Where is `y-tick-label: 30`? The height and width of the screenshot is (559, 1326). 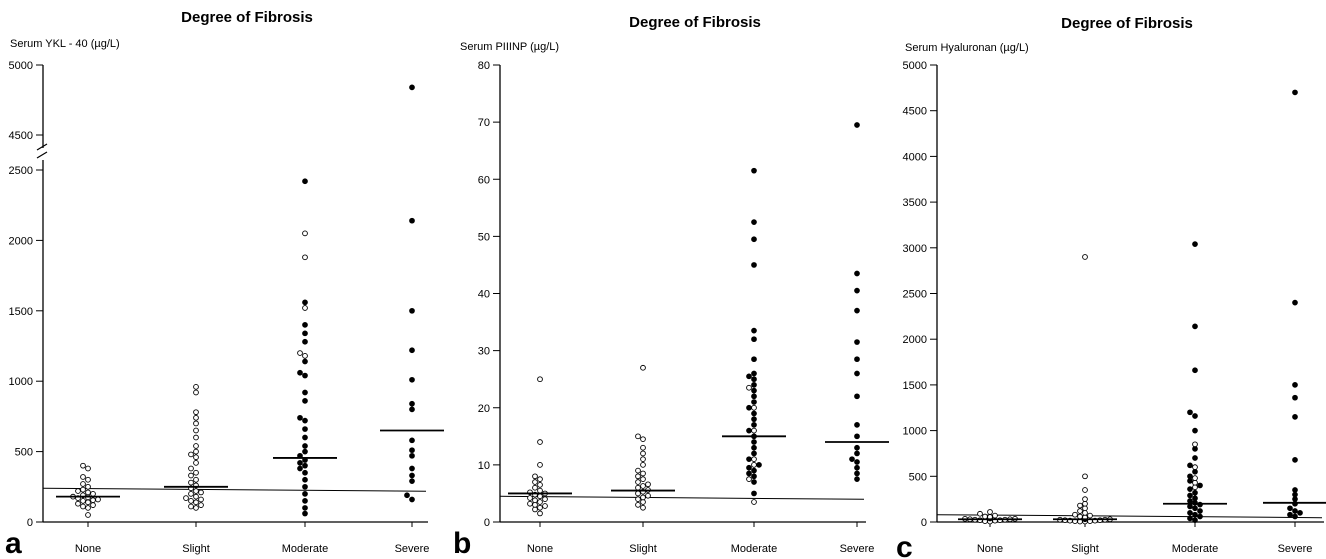 y-tick-label: 30 is located at coordinates (484, 352).